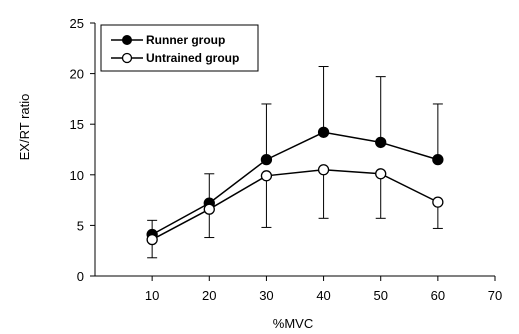  Describe the element at coordinates (127, 58) in the screenshot. I see `legend-marker-untrained` at that location.